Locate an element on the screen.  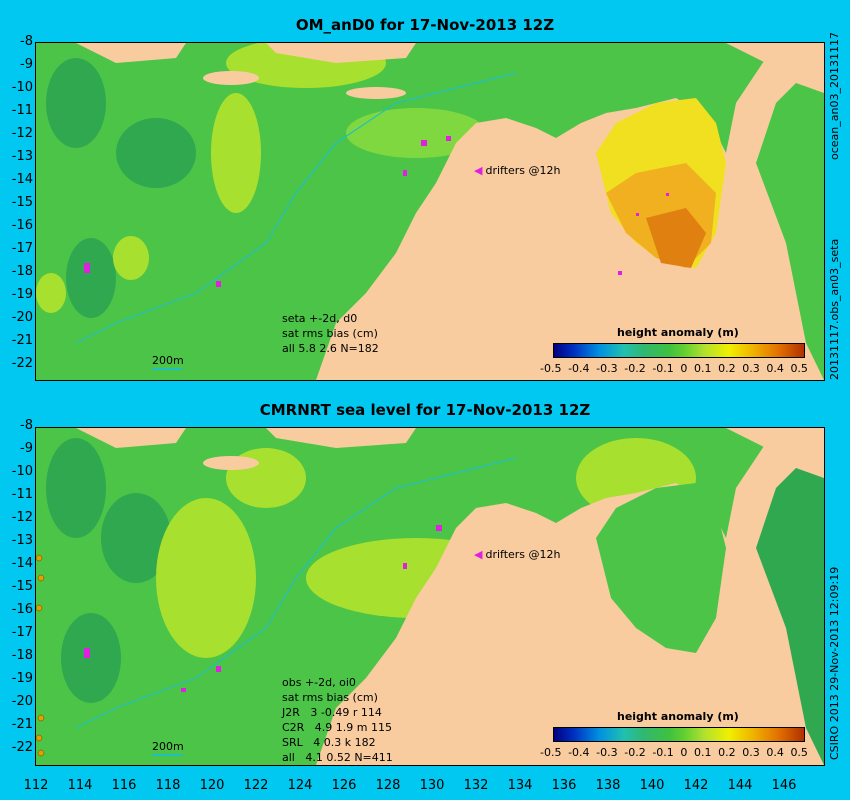
top-scale-label: 200m is located at coordinates (168, 362).